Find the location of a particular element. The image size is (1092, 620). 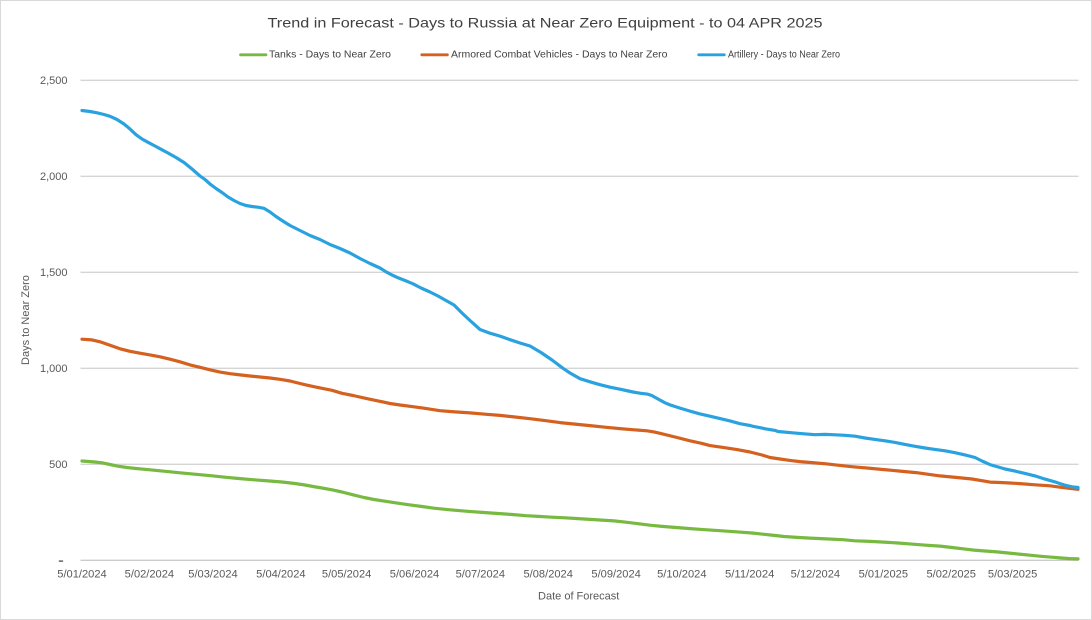

svg-text: 2,500 is located at coordinates (54, 81).